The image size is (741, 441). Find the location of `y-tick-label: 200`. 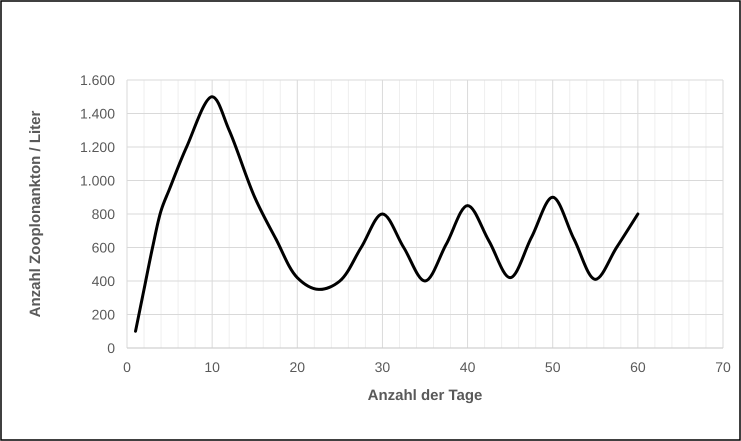

y-tick-label: 200 is located at coordinates (104, 314).